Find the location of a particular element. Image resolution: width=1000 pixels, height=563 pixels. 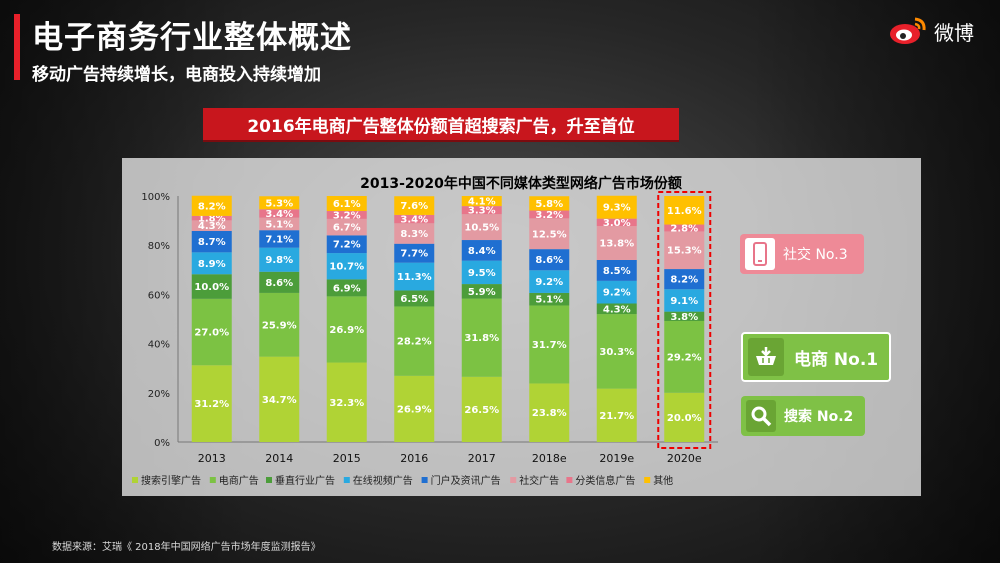

data-label: 3.3% is located at coordinates (482, 211).